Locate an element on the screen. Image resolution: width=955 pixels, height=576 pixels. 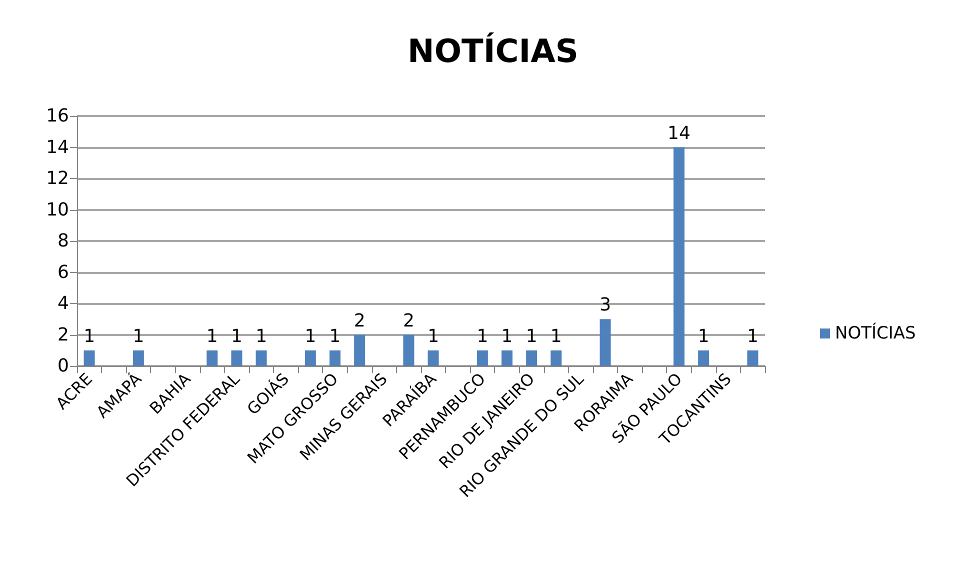
legend-label: NOTÍCIAS is located at coordinates (875, 333).